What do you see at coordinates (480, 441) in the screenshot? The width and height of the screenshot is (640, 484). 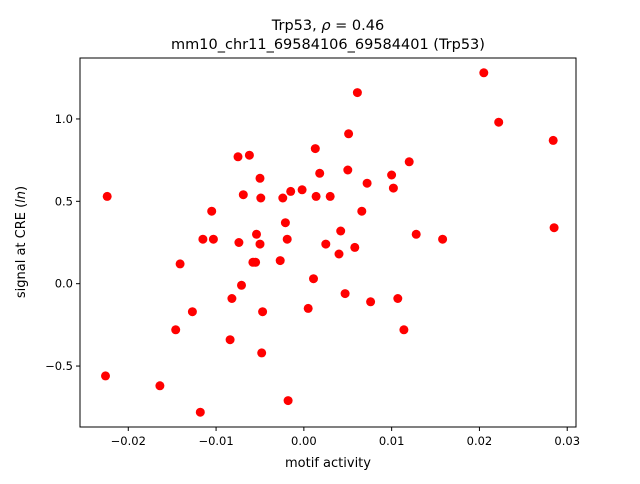 I see `x-tick-label: 0.02` at bounding box center [480, 441].